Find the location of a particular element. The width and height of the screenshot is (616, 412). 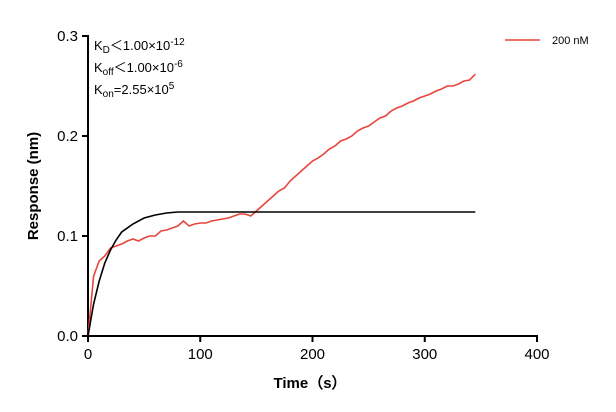

x-axis-label: Time（s） is located at coordinates (309, 383).